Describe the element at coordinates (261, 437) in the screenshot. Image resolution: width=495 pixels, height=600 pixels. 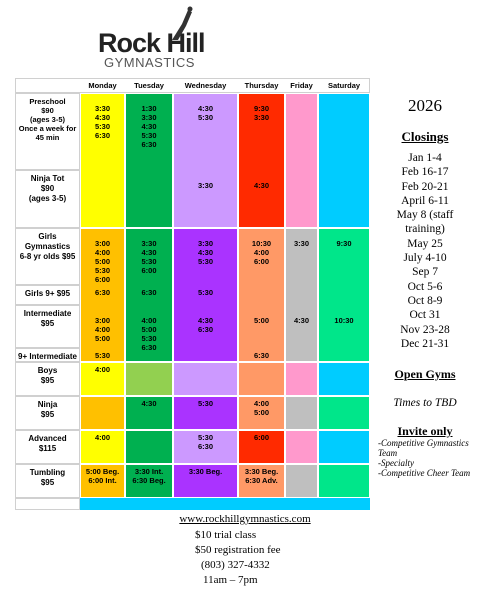
I see `class-time: 6:00` at that location.